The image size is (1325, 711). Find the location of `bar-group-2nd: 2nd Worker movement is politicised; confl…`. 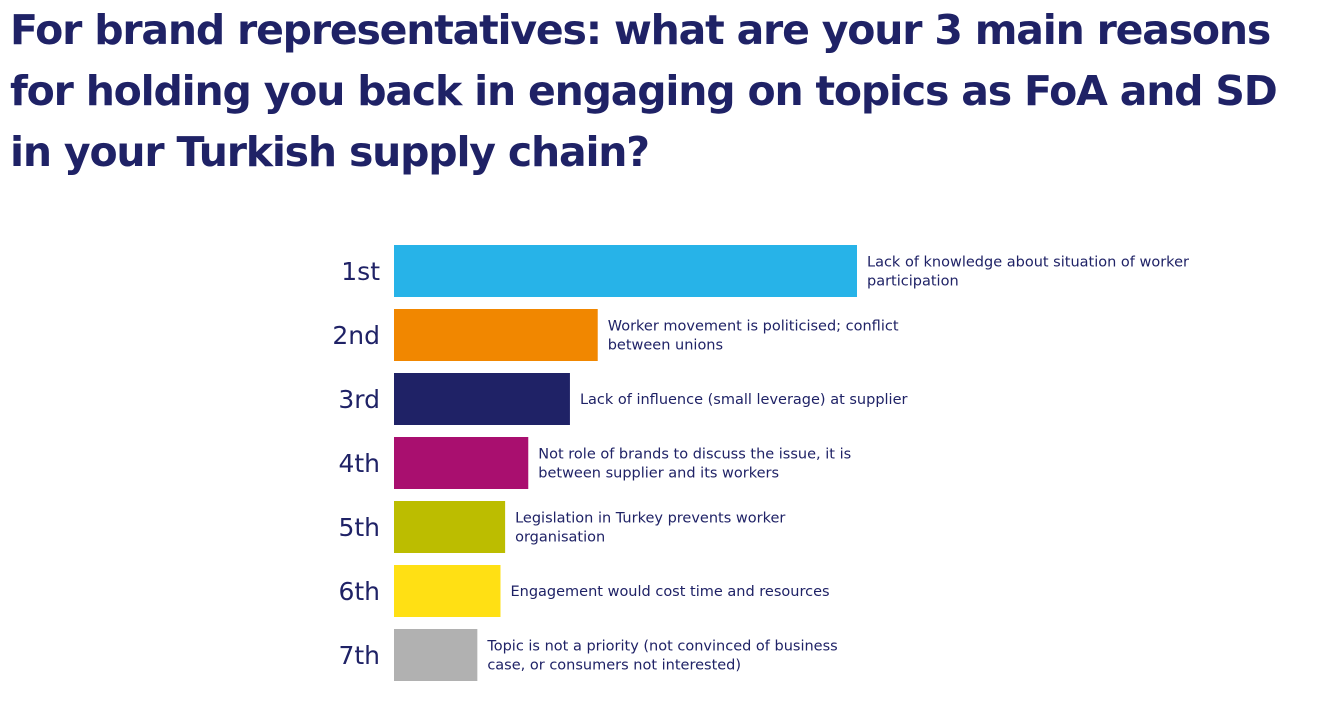

bar-group-2nd: 2nd Worker movement is politicised; confl… is located at coordinates (615, 335).